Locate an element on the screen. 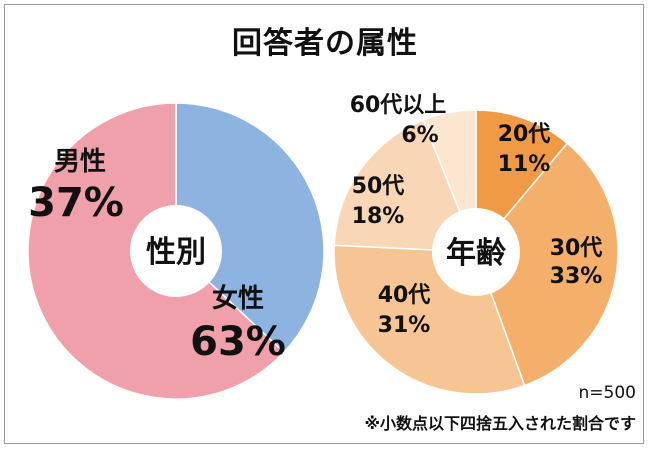 The height and width of the screenshot is (450, 650). chart-title: 回答者の属性 is located at coordinates (325, 43).